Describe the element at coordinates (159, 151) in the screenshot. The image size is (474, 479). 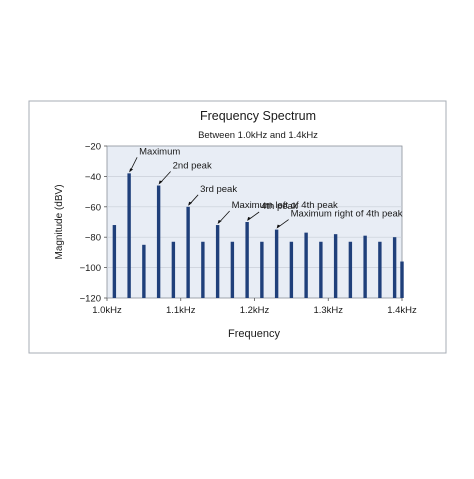
I see `annotation-label: Maximum` at that location.